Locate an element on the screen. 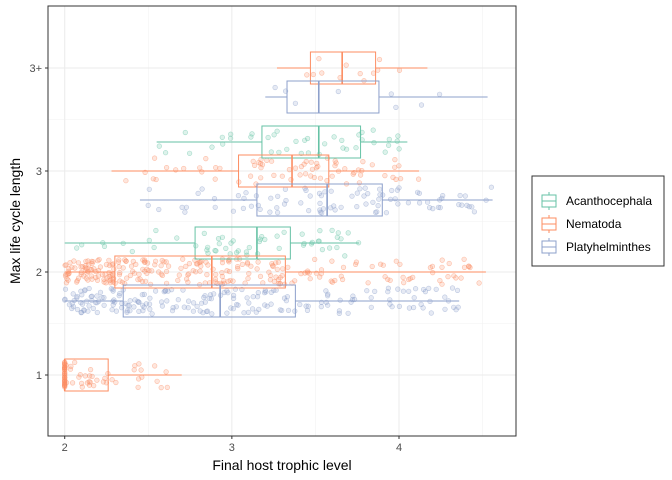 Image resolution: width=672 pixels, height=480 pixels. legend: Acanthocephala Nematoda Platyhelminthes is located at coordinates (598, 221).